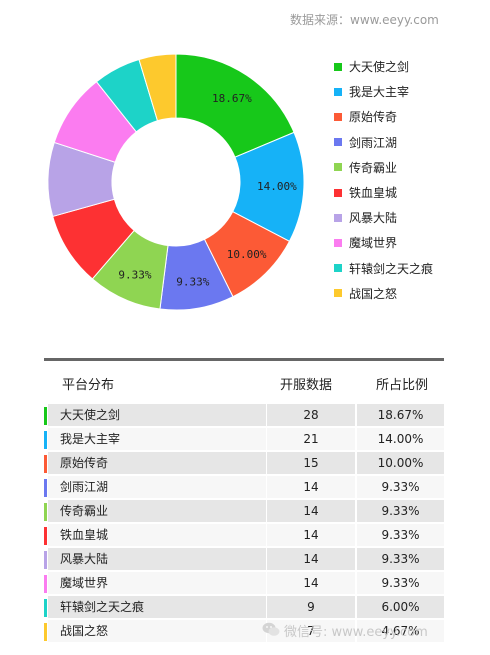 Image resolution: width=490 pixels, height=655 pixels. I want to click on cell-server-count: 7, so click(311, 631).